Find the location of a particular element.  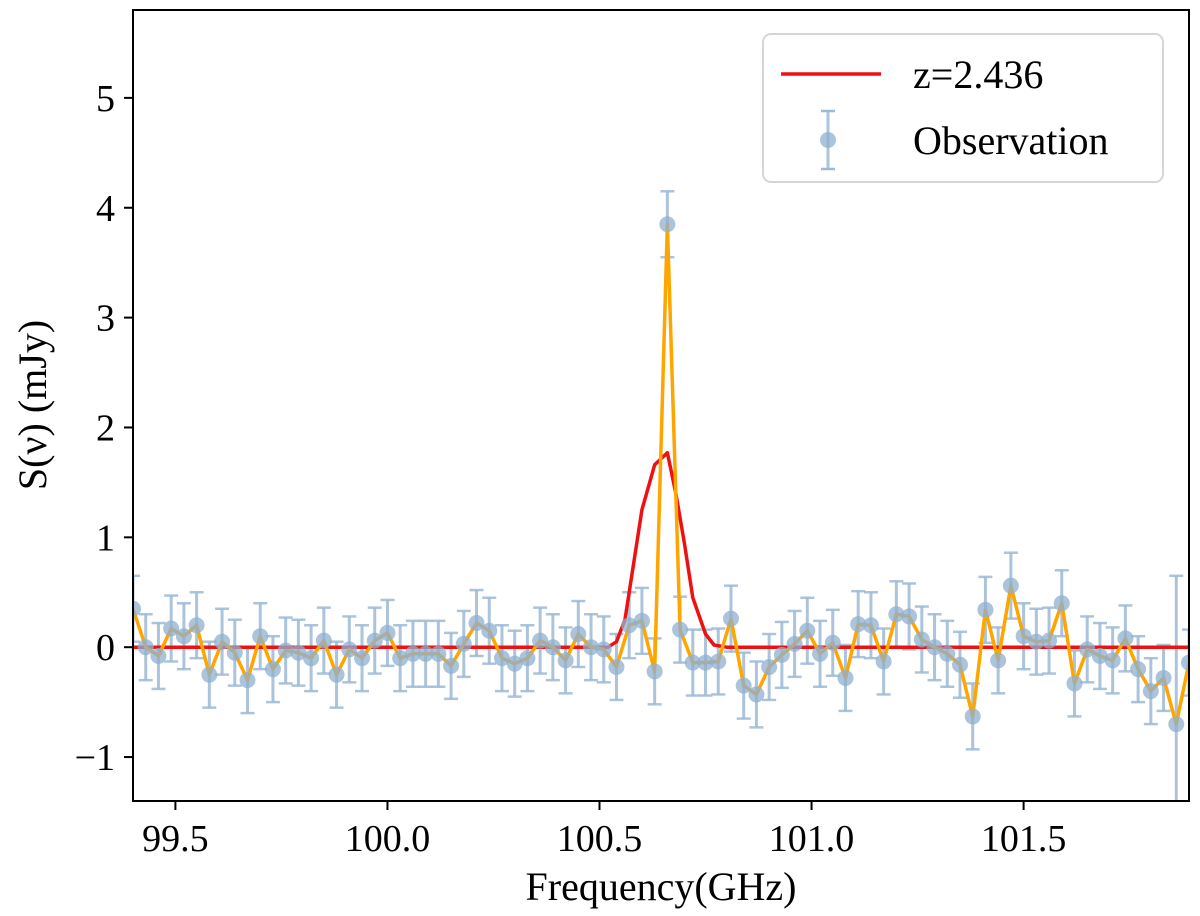

y-tick-label: 1 is located at coordinates (105, 538).